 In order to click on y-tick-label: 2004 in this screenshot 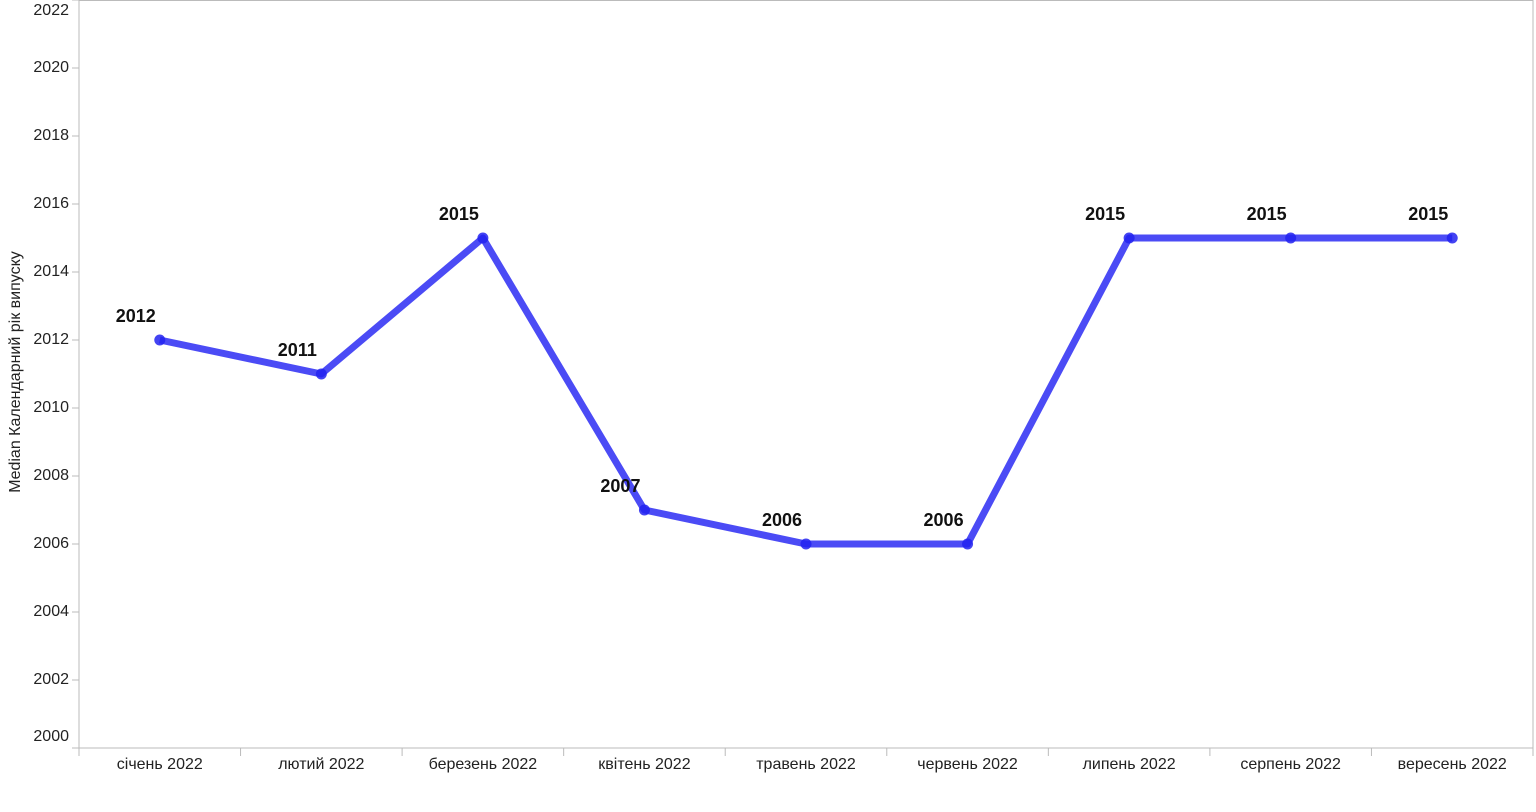, I will do `click(51, 611)`.